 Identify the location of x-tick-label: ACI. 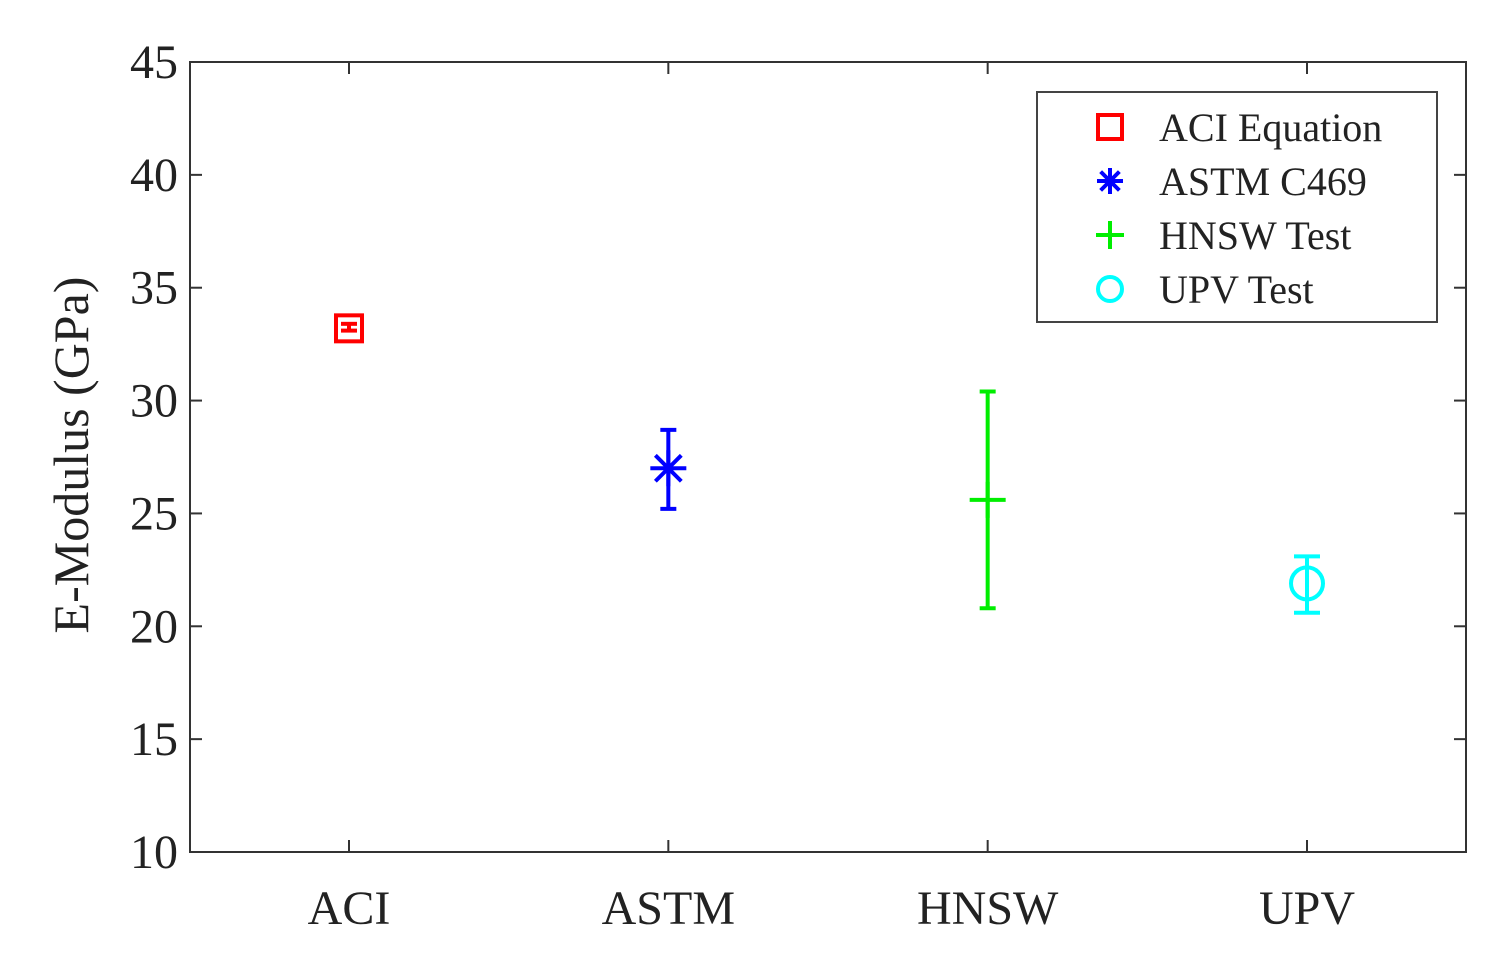
(349, 908).